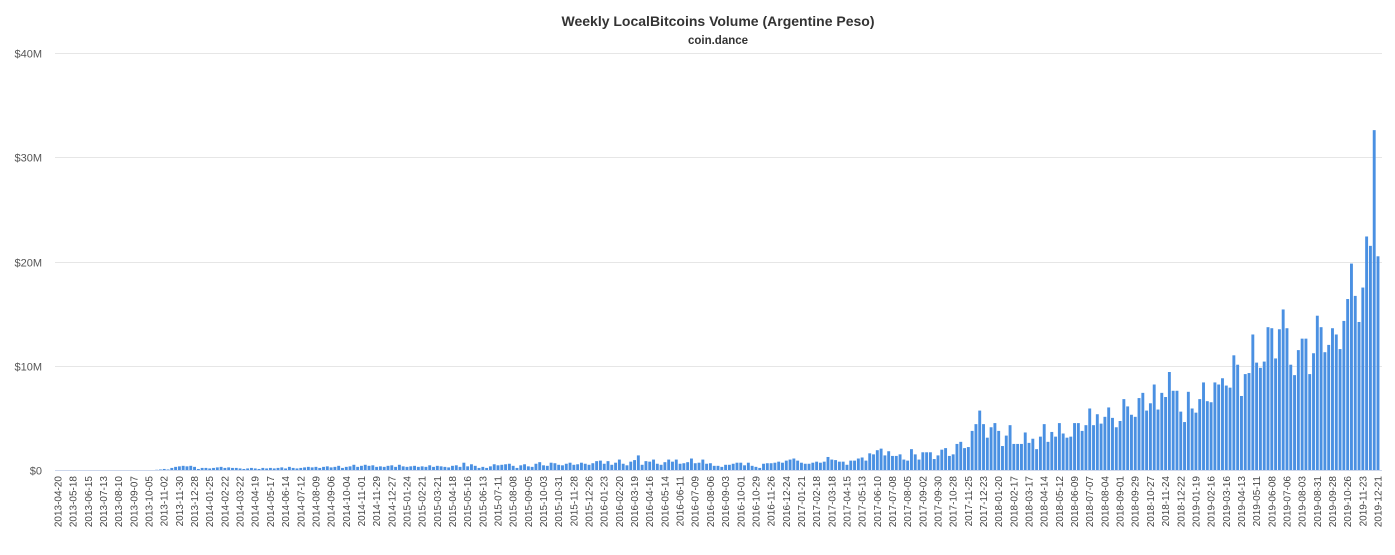 The height and width of the screenshot is (555, 1395). Describe the element at coordinates (1075, 502) in the screenshot. I see `x-tick-label: 2018-06-09` at that location.